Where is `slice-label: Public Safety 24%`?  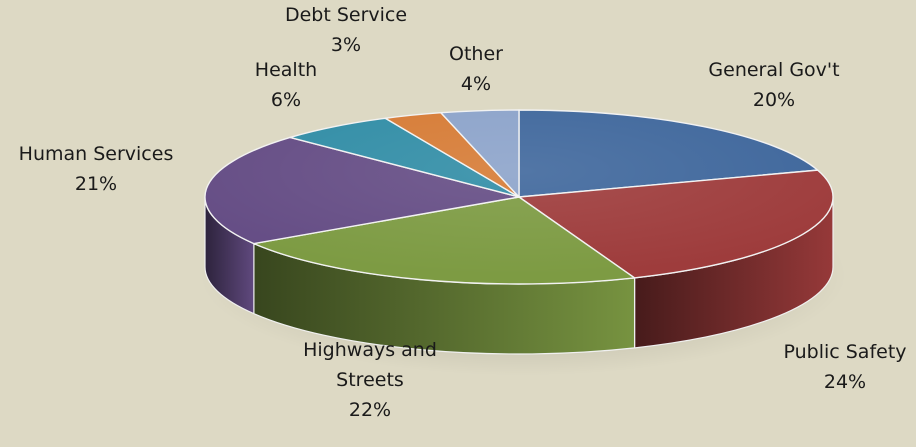
slice-label: Public Safety 24% is located at coordinates (844, 367).